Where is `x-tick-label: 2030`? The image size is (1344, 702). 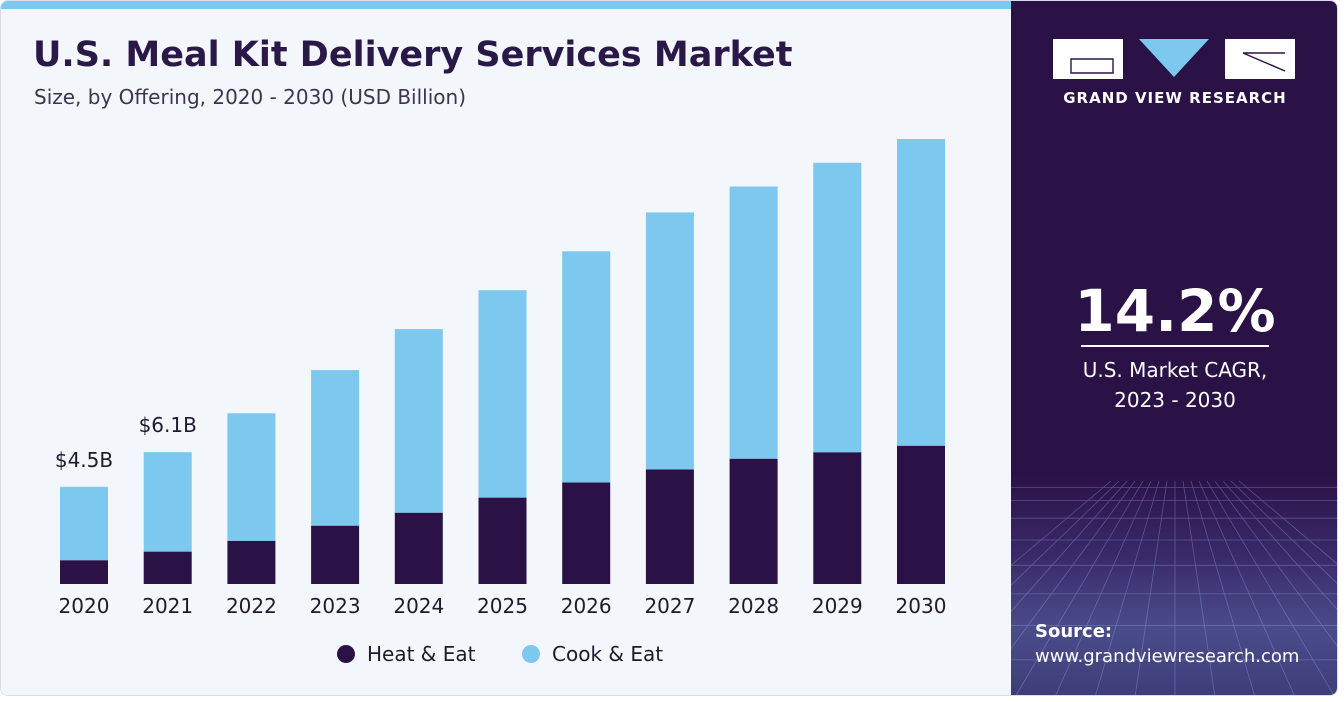
x-tick-label: 2030 is located at coordinates (921, 606).